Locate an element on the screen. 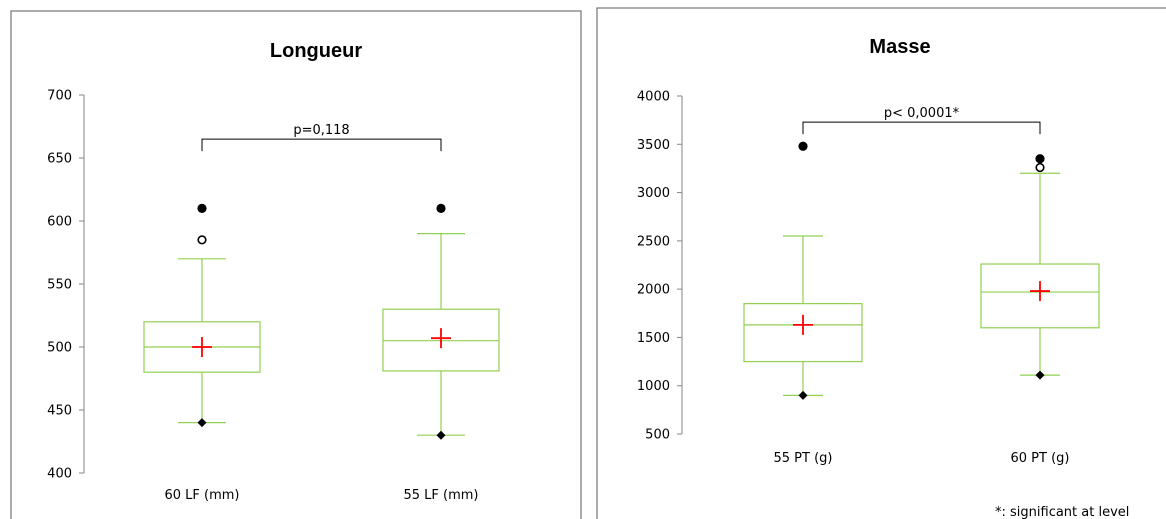  y-tick-label-left: 550 is located at coordinates (59, 285).